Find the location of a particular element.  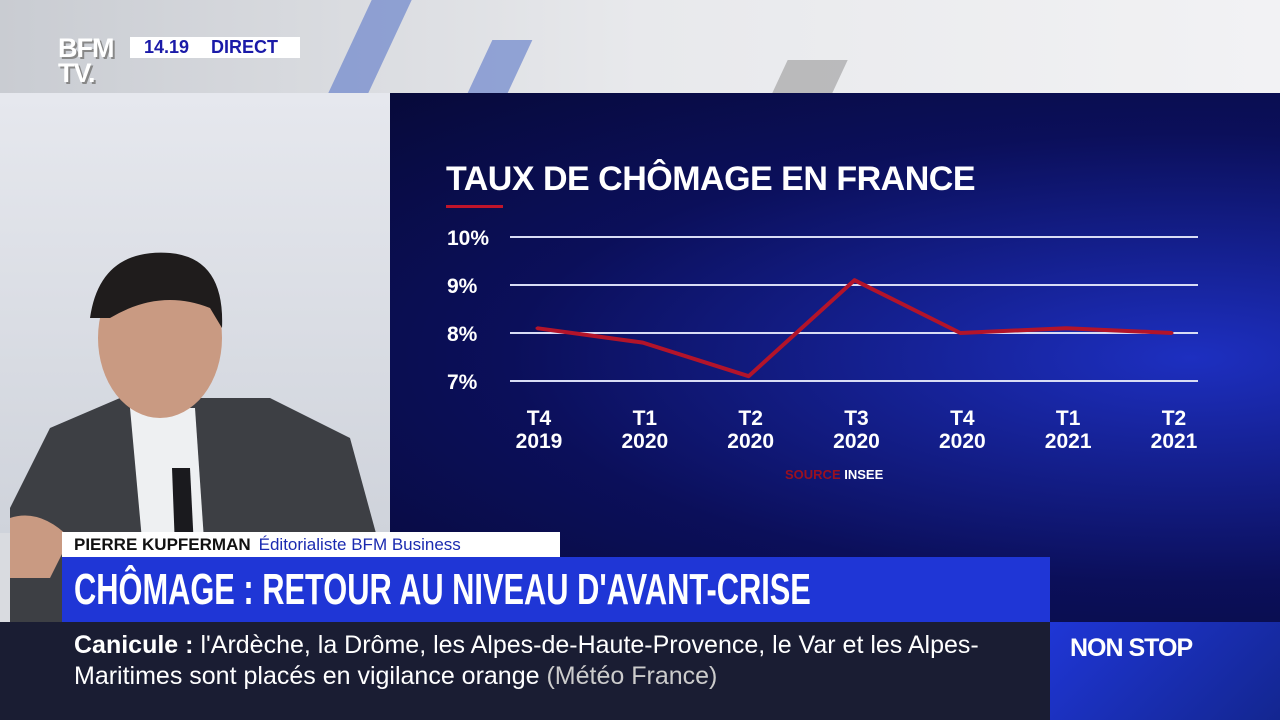

source-value: INSEE is located at coordinates (864, 474).